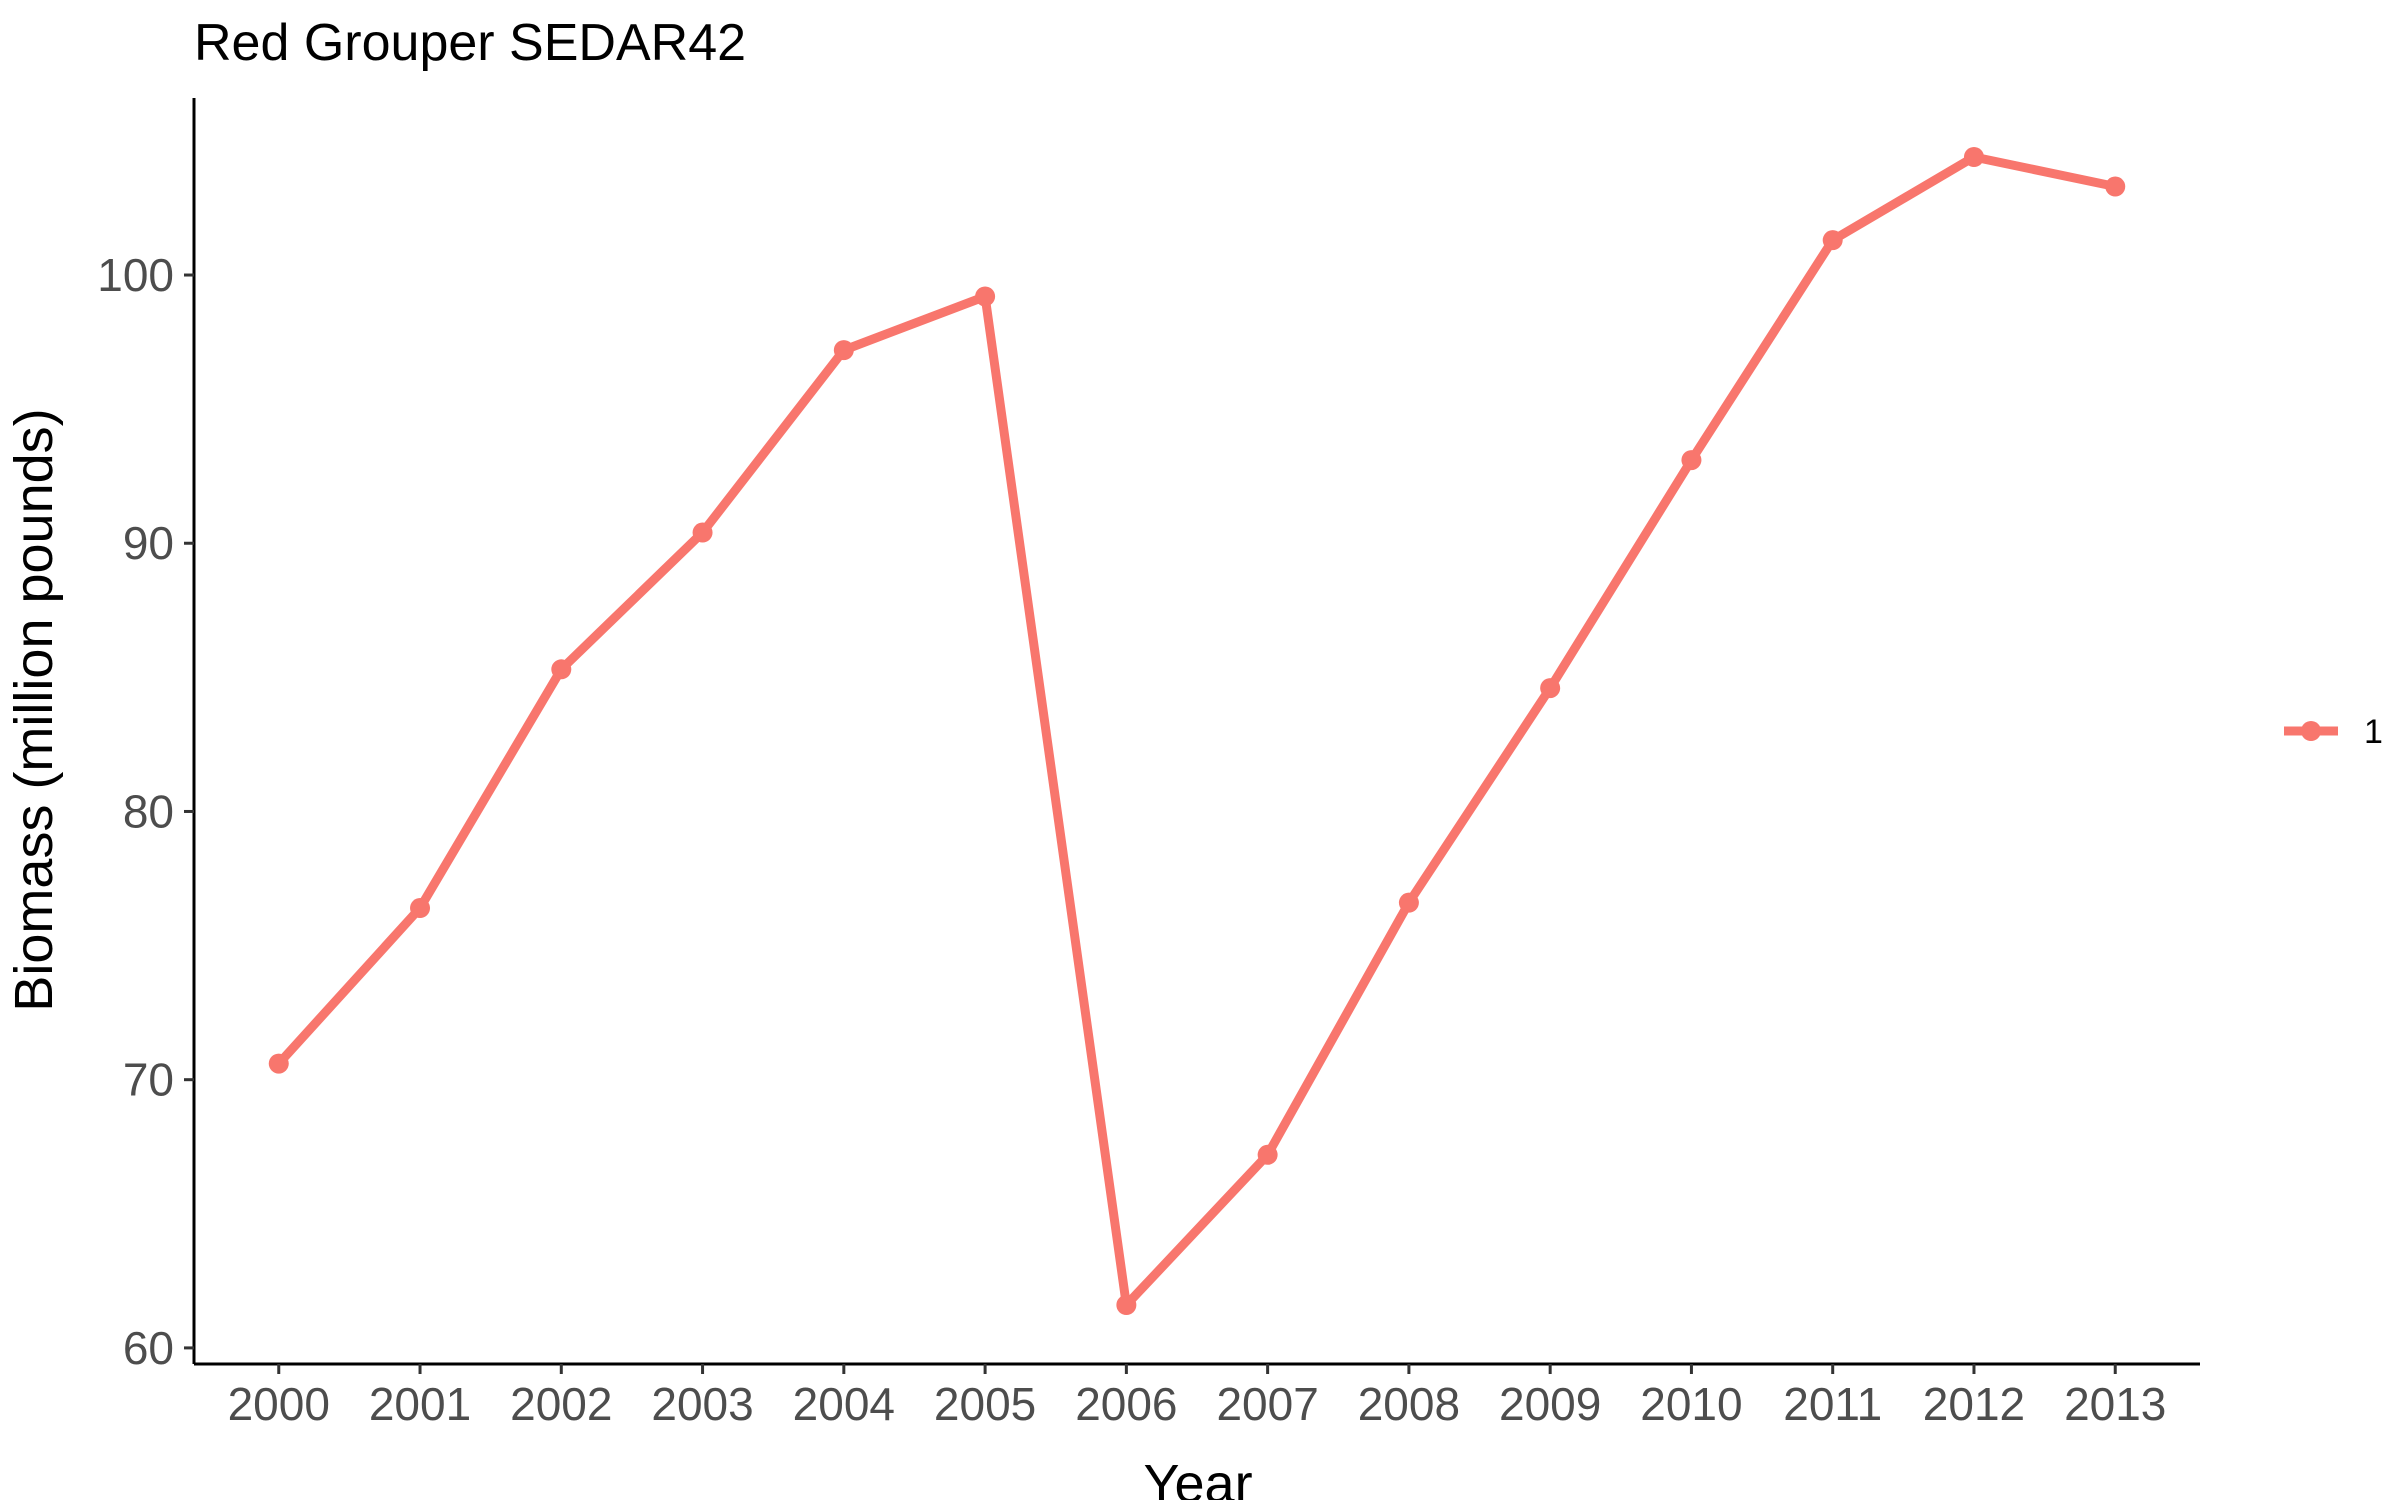  Describe the element at coordinates (1267, 1404) in the screenshot. I see `x-tick-label: 2007` at that location.